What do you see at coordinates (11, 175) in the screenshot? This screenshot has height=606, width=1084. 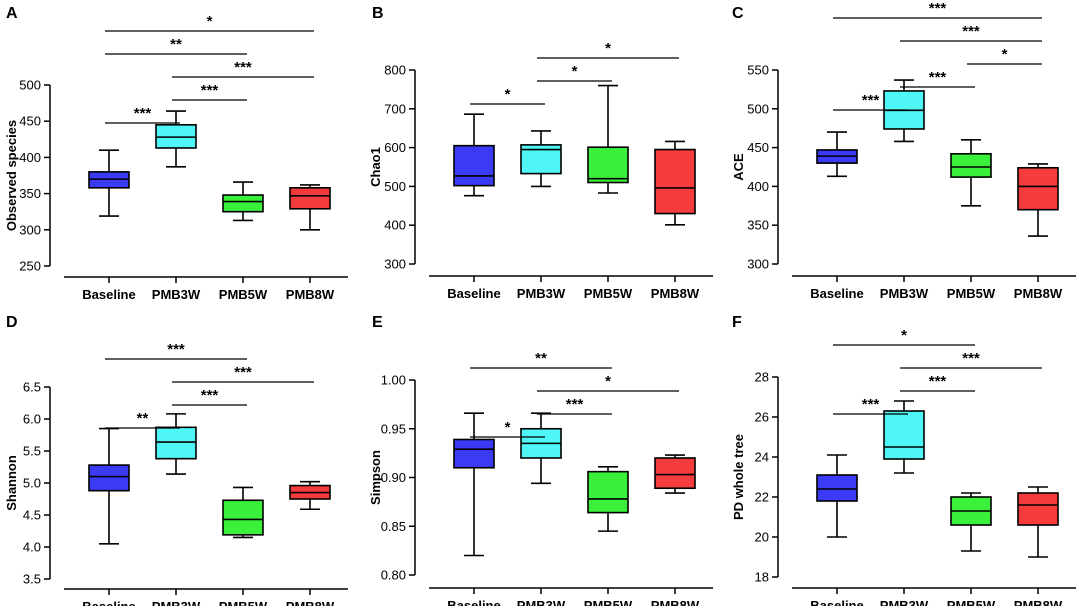 I see `y-axis-title: Observed species` at bounding box center [11, 175].